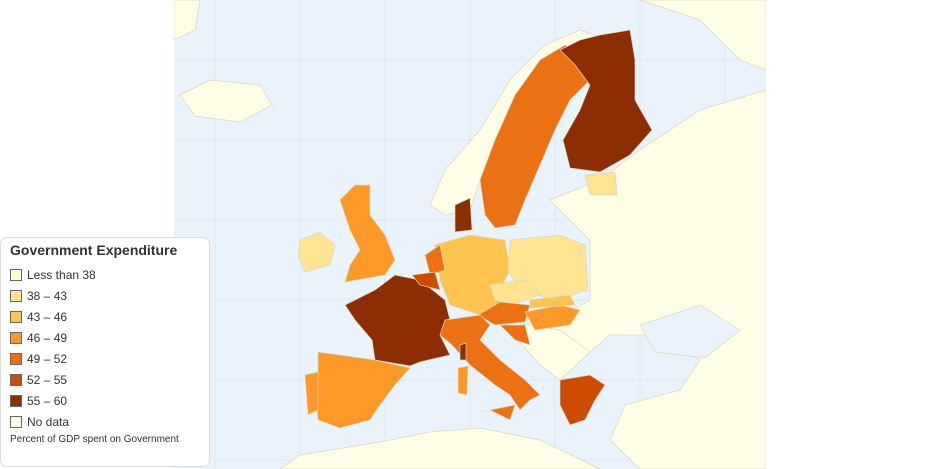 The image size is (940, 469). I want to click on region-estonia, so click(601, 183).